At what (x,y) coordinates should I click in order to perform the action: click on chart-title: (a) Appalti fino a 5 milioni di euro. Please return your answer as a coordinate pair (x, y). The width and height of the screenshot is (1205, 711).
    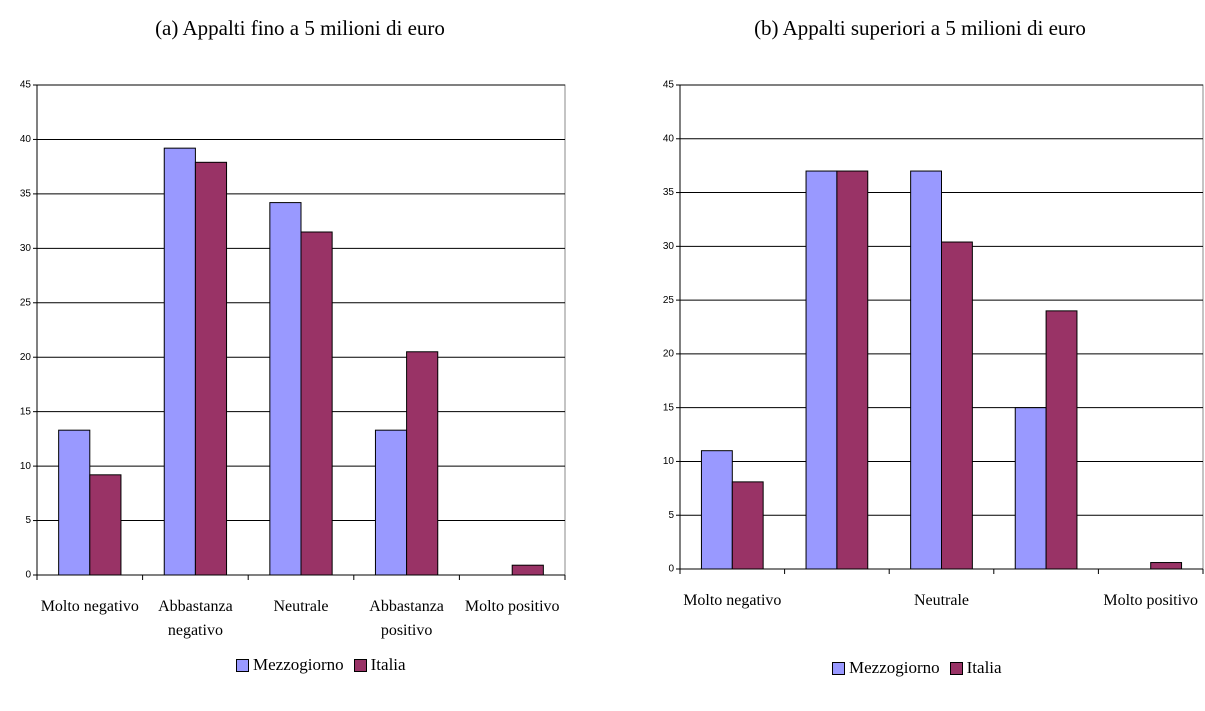
    Looking at the image, I should click on (300, 28).